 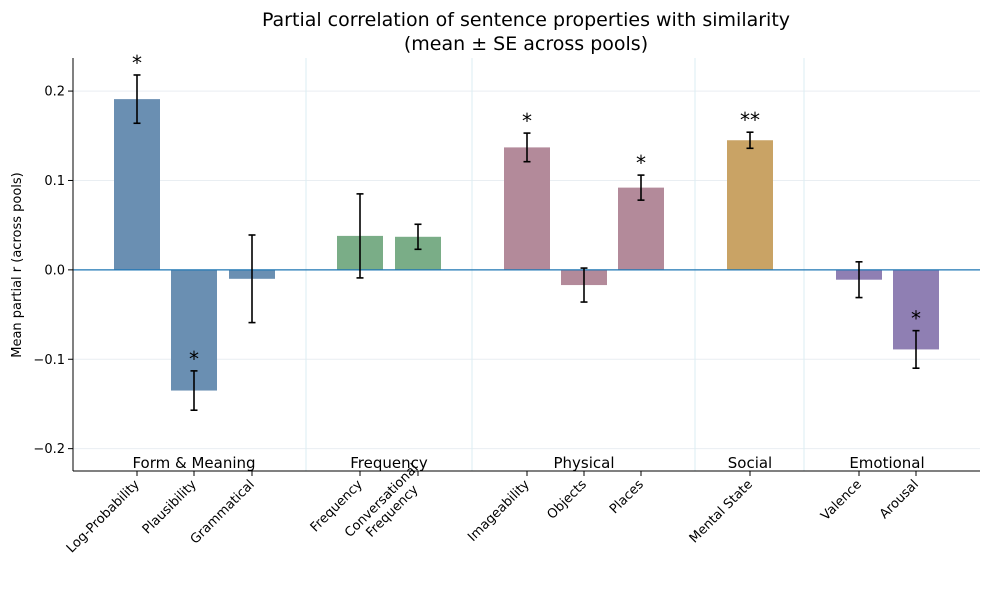 I want to click on y-tick-label: 0.0, so click(x=54, y=270).